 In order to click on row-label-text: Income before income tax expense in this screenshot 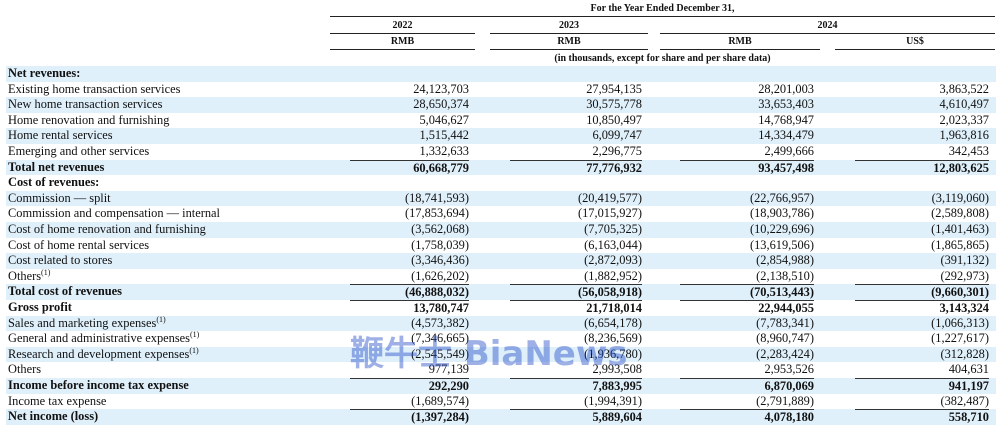, I will do `click(98, 385)`.